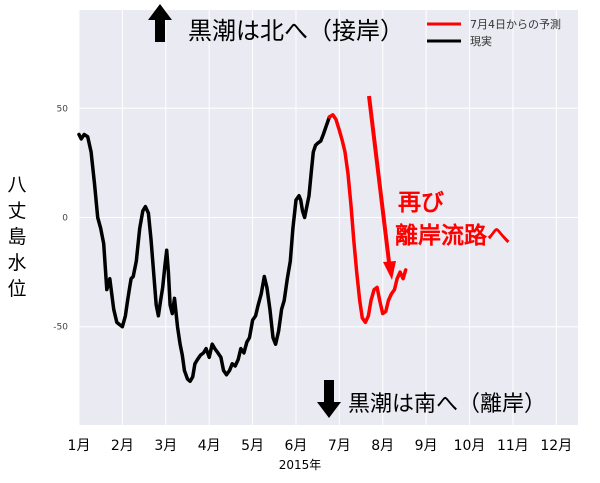  What do you see at coordinates (329, 399) in the screenshot?
I see `down-arrow-icon` at bounding box center [329, 399].